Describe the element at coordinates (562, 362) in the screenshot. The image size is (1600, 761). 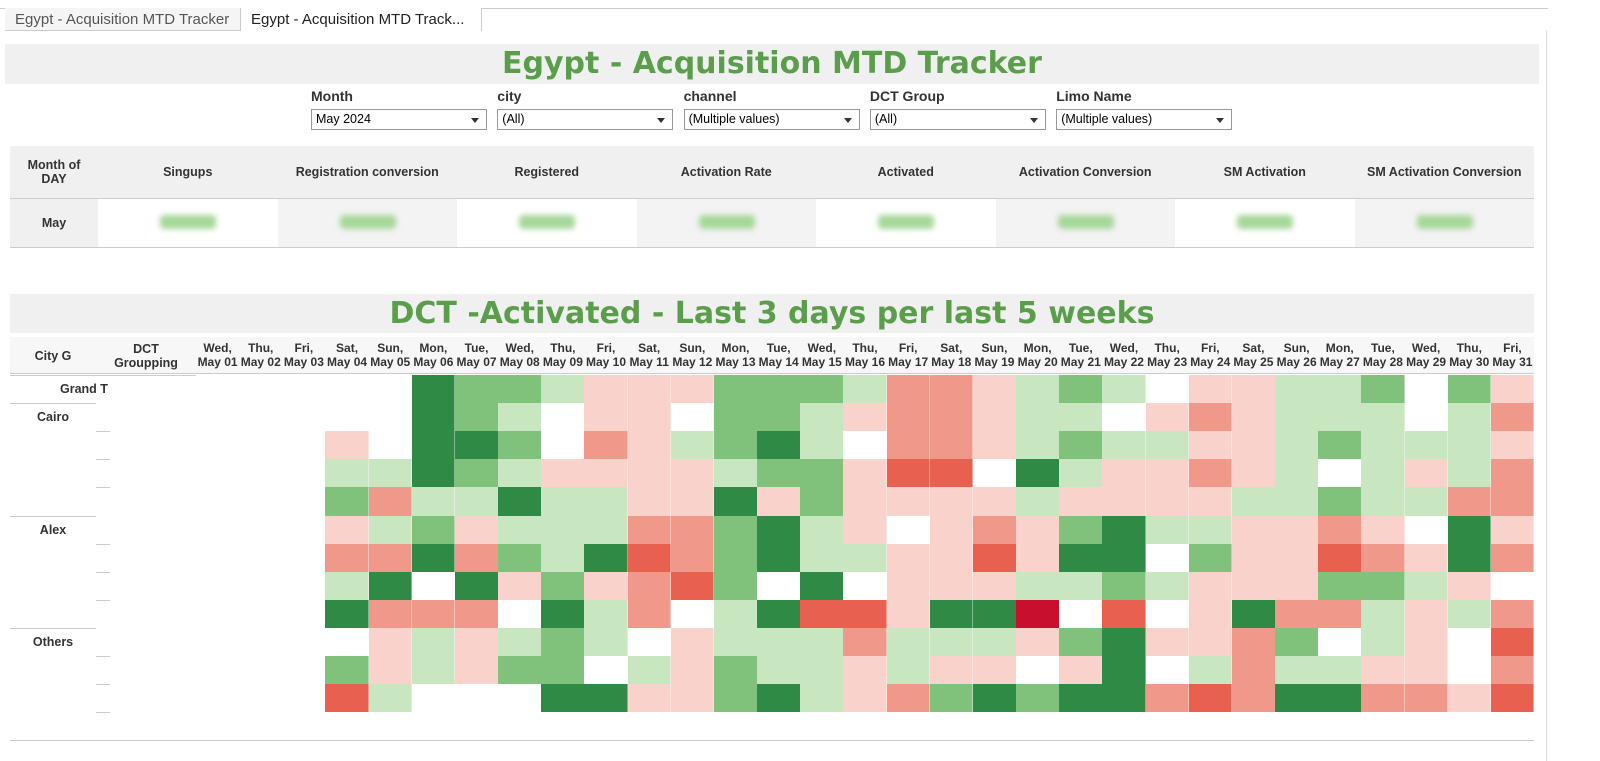
I see `date-label: May 09` at that location.